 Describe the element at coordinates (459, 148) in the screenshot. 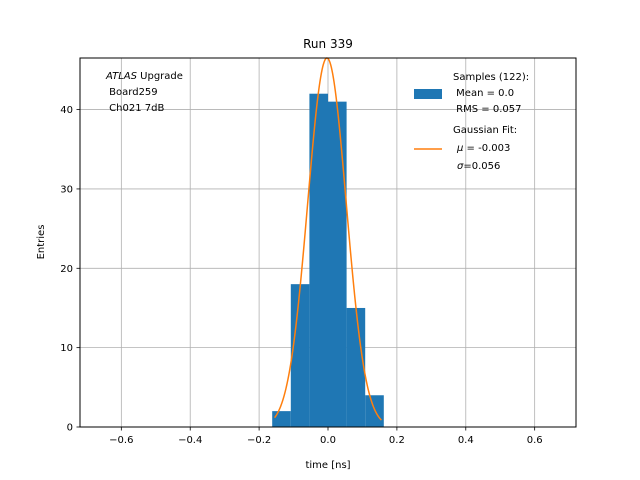

I see `mu-symbol: μ` at that location.